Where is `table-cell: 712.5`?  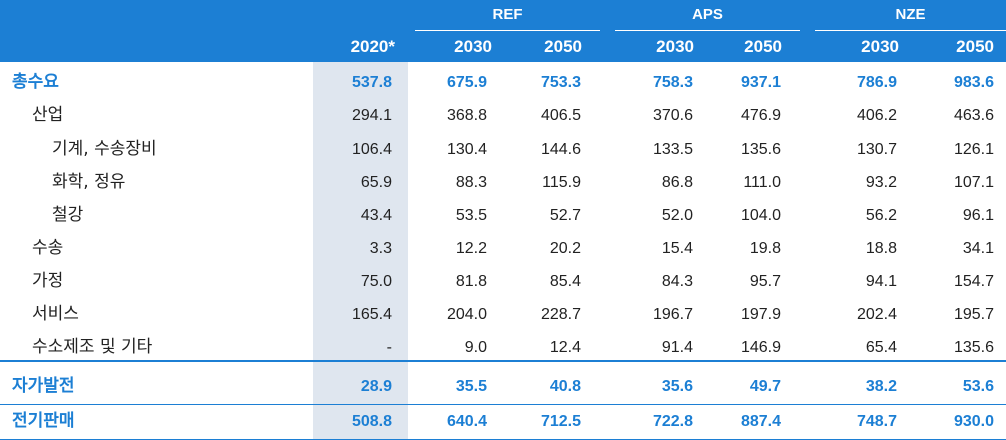
table-cell: 712.5 is located at coordinates (560, 421).